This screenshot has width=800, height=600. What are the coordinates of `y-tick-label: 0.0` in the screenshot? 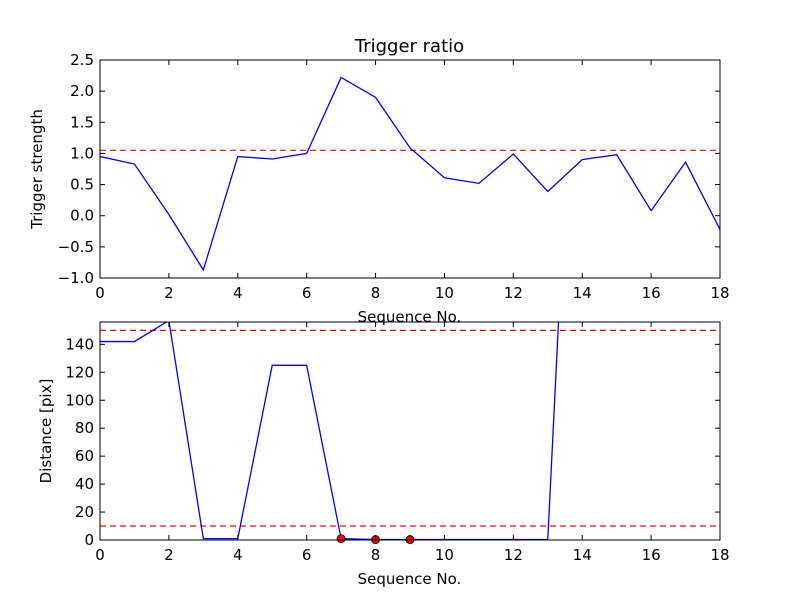 It's located at (82, 216).